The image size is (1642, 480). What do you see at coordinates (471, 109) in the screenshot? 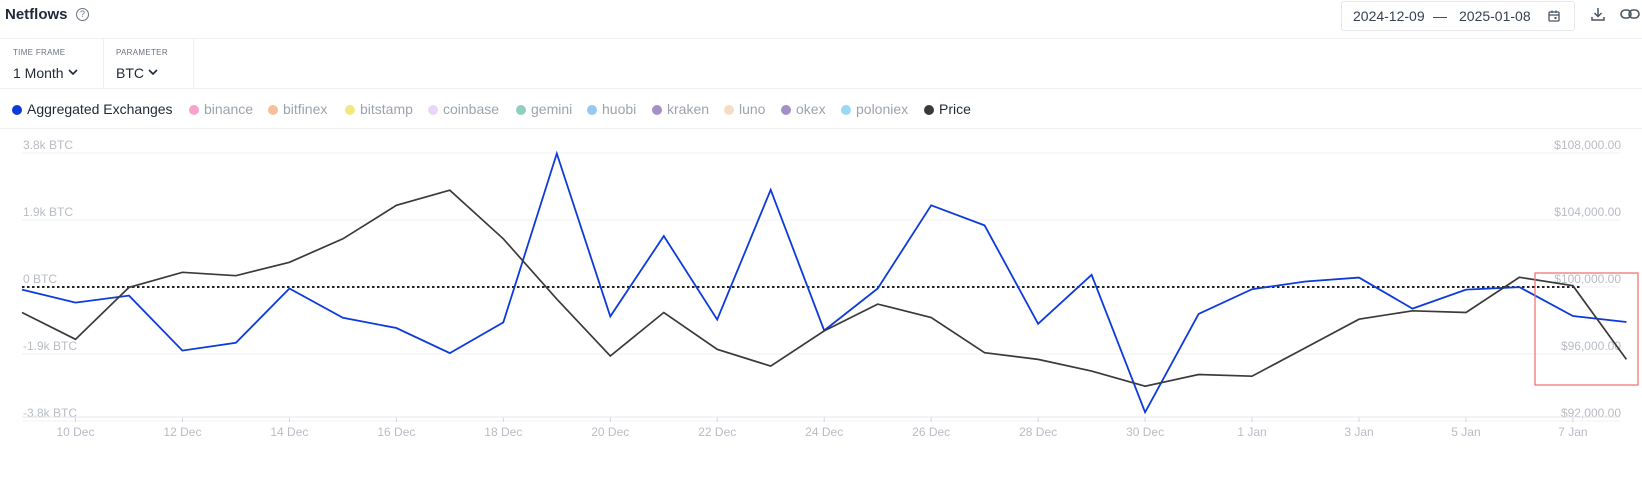
I see `legend-label: coinbase` at bounding box center [471, 109].